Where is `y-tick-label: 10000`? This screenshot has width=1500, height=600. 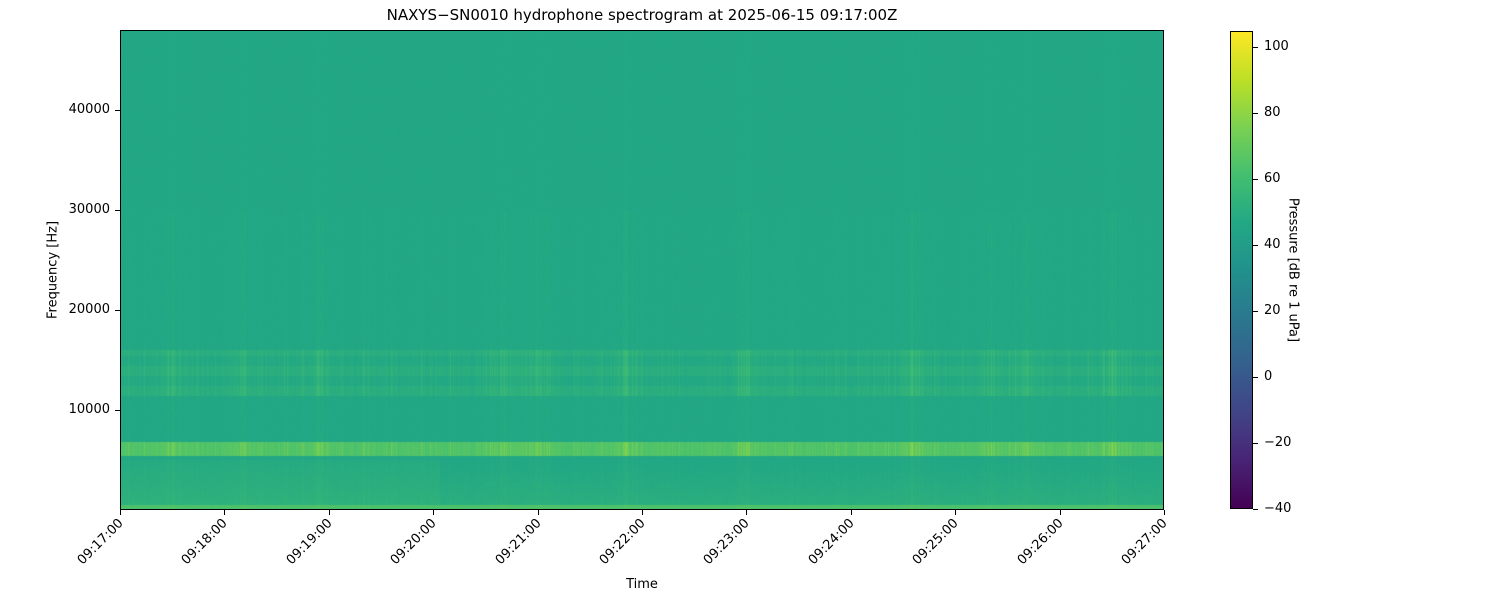 y-tick-label: 10000 is located at coordinates (89, 409).